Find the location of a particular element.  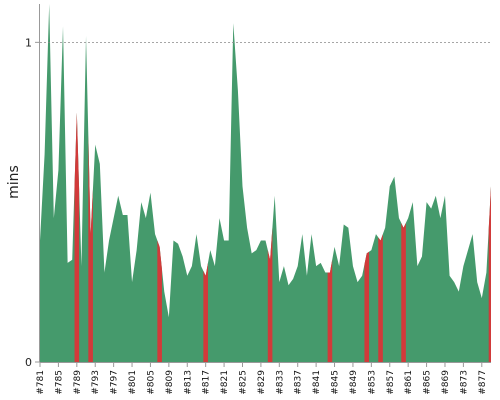

x-tick-label: #797 is located at coordinates (115, 382).